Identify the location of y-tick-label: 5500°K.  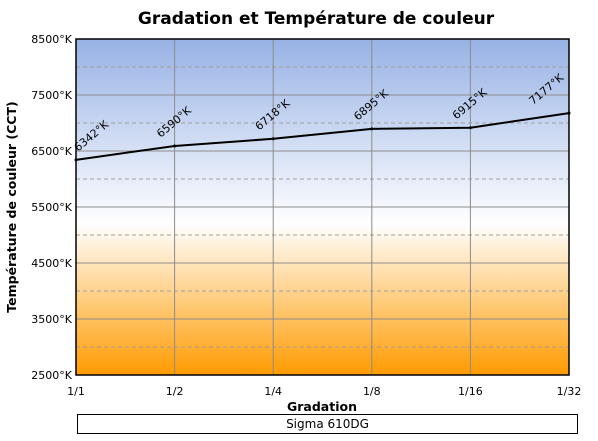
(51, 207).